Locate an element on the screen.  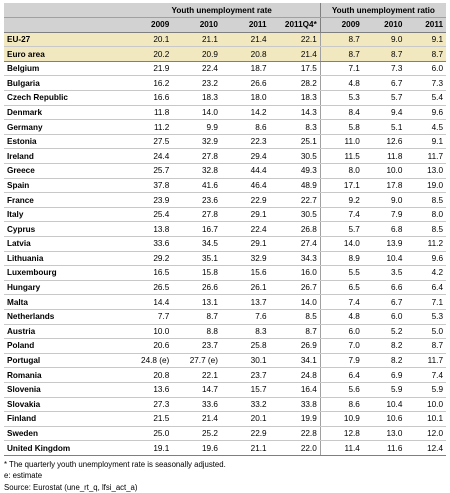
rate-cell: 10.0 is located at coordinates (148, 332).